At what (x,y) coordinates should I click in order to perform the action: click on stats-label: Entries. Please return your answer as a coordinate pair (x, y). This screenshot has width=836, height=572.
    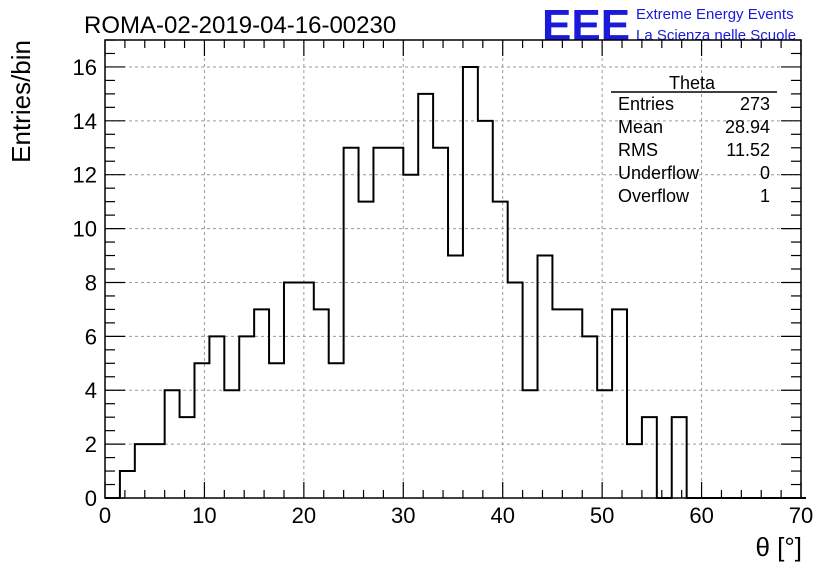
    Looking at the image, I should click on (646, 104).